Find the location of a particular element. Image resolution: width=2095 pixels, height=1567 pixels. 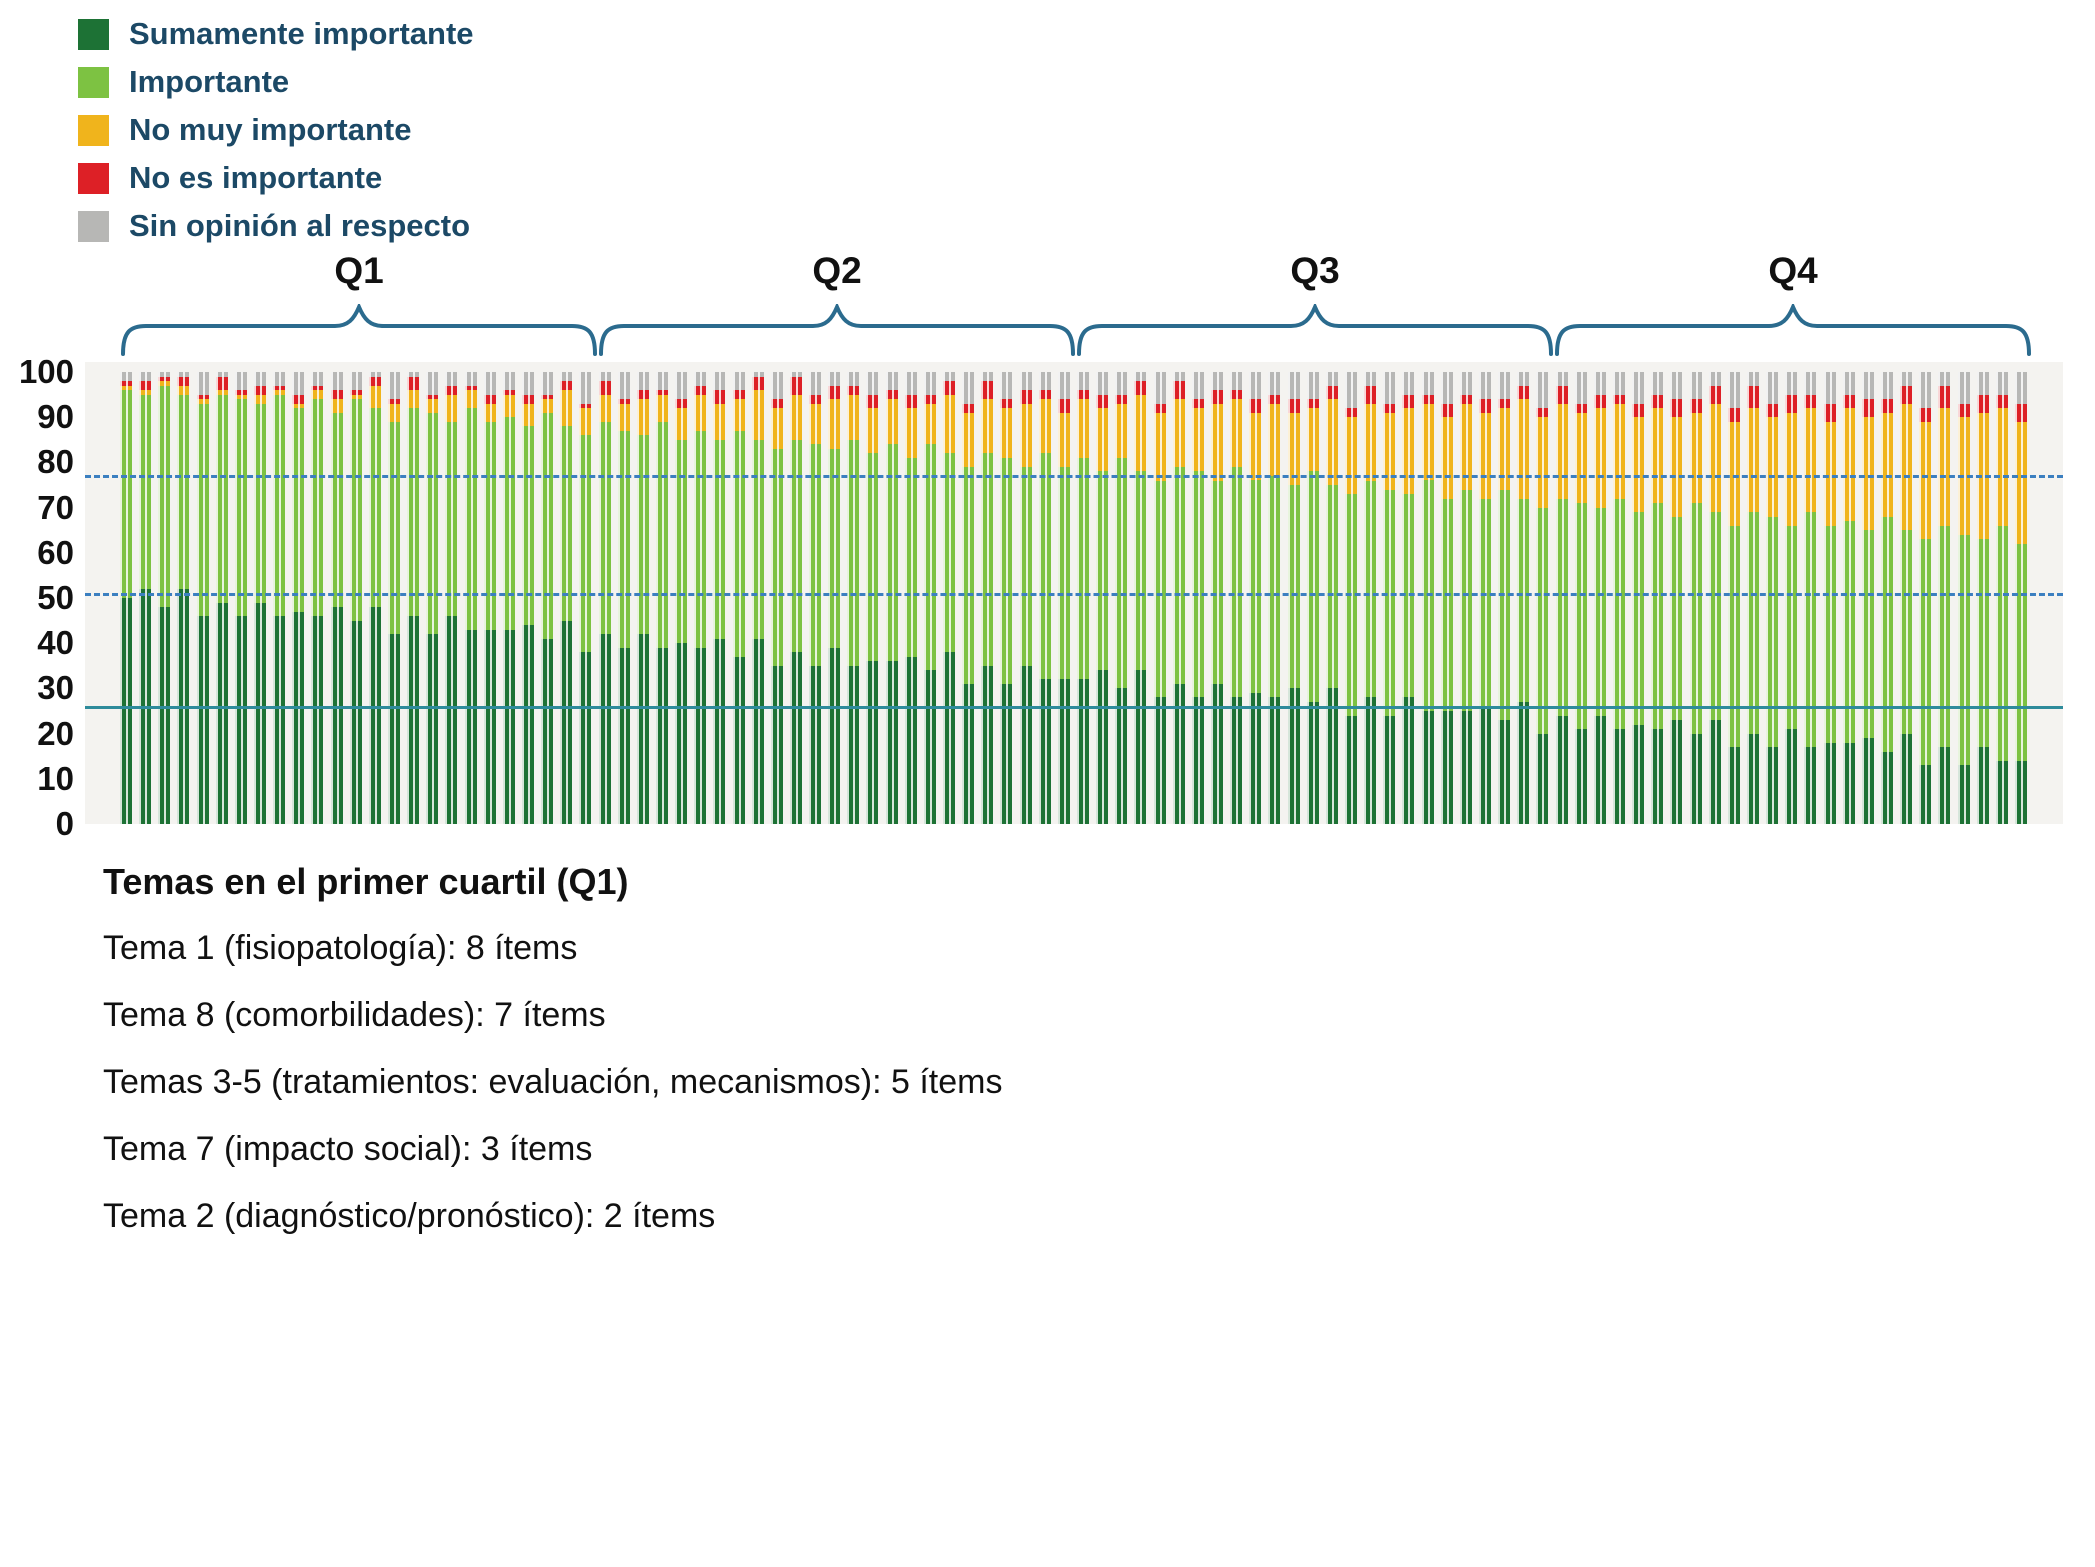

y-axis-tick-label: 60 is located at coordinates (55, 552).